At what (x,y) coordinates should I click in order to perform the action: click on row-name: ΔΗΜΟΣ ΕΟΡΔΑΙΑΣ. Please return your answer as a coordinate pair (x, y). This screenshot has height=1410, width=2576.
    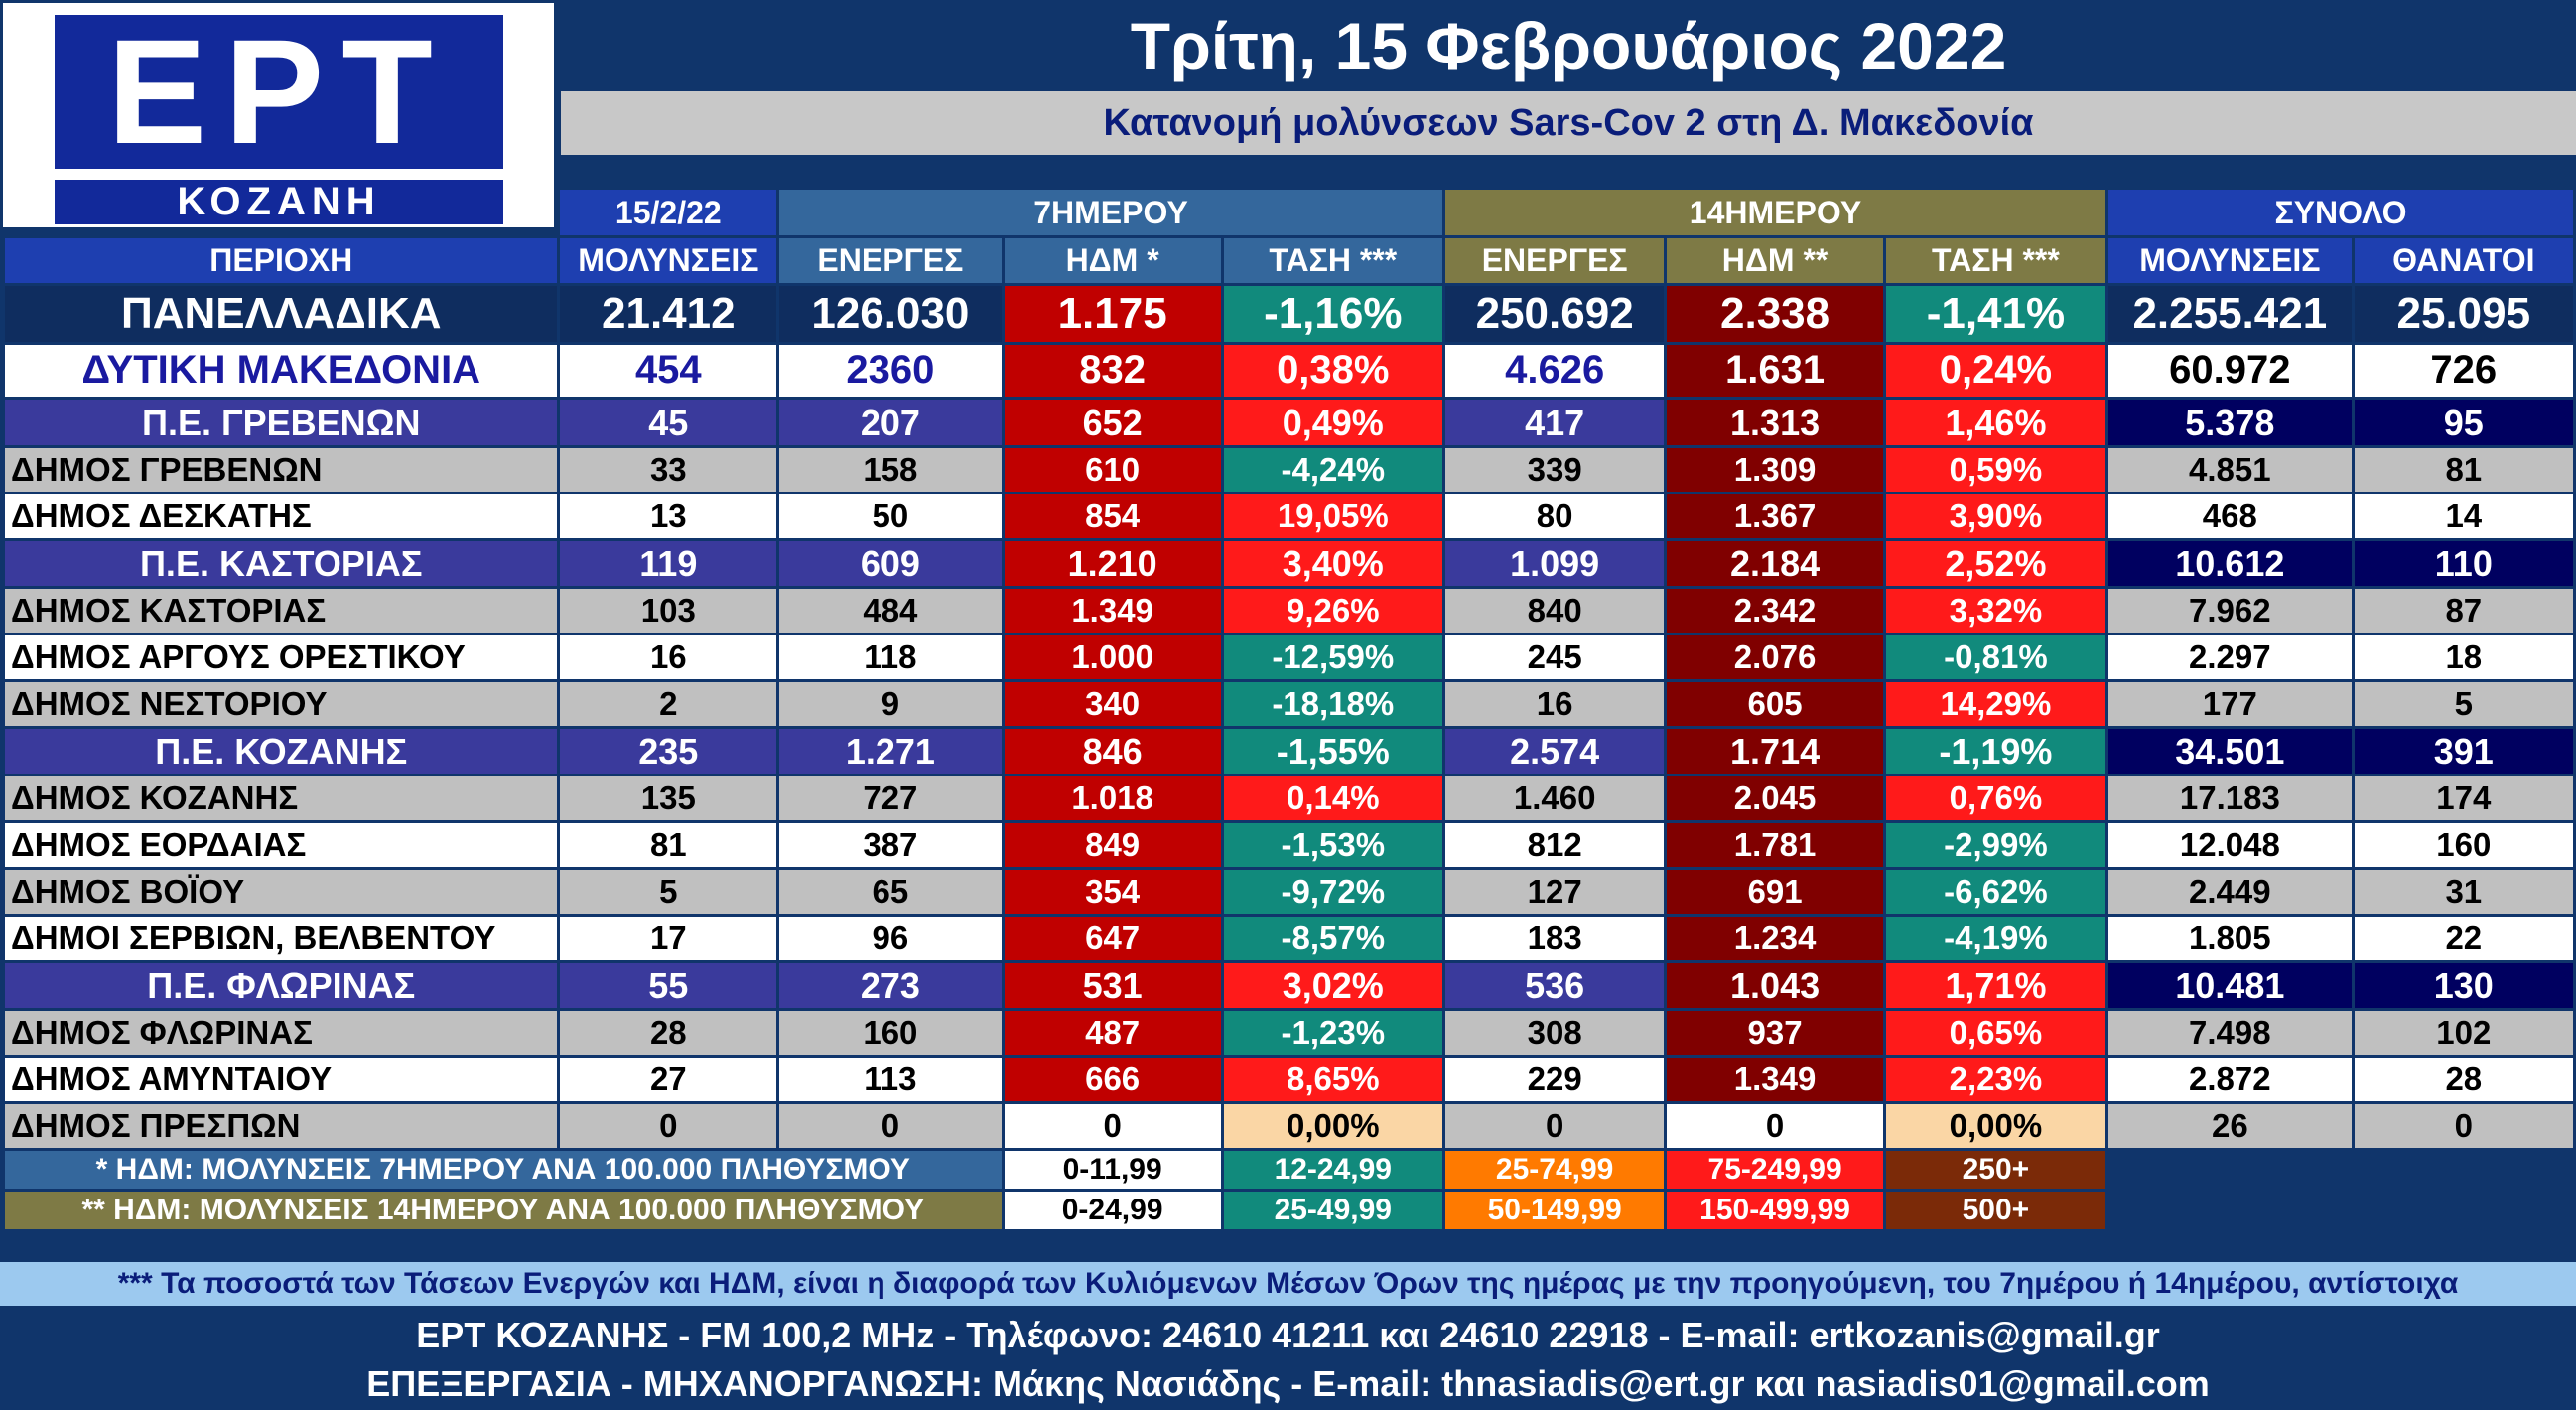
    Looking at the image, I should click on (281, 845).